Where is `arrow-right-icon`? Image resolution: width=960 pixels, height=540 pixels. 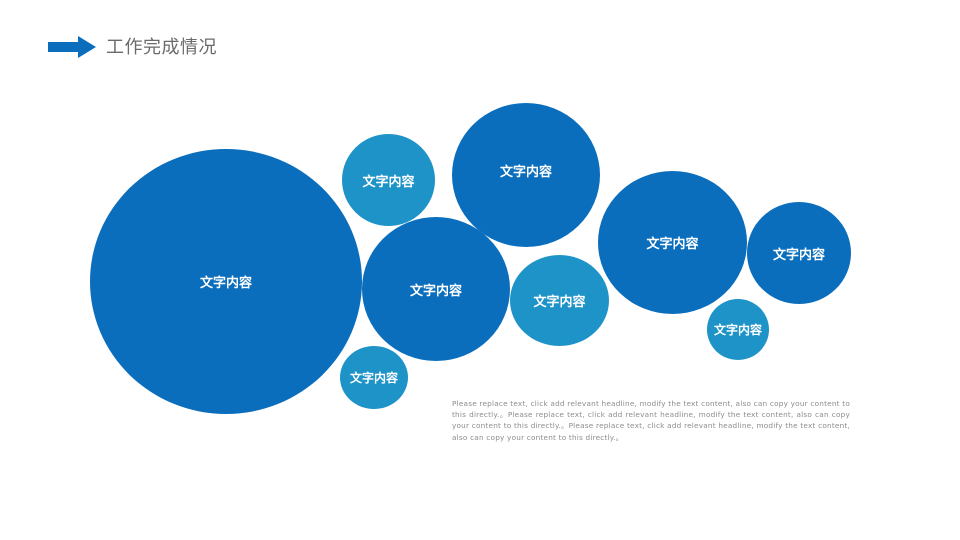
arrow-right-icon is located at coordinates (72, 47).